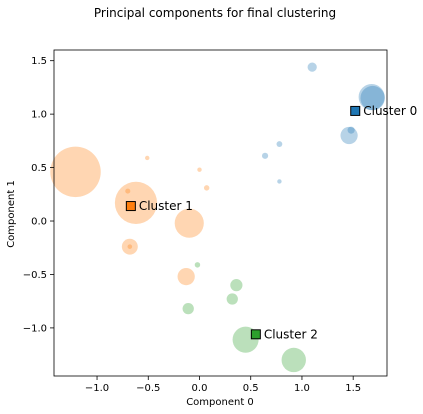 The width and height of the screenshot is (423, 414). Describe the element at coordinates (302, 388) in the screenshot. I see `x-tick-label: 1.0` at that location.